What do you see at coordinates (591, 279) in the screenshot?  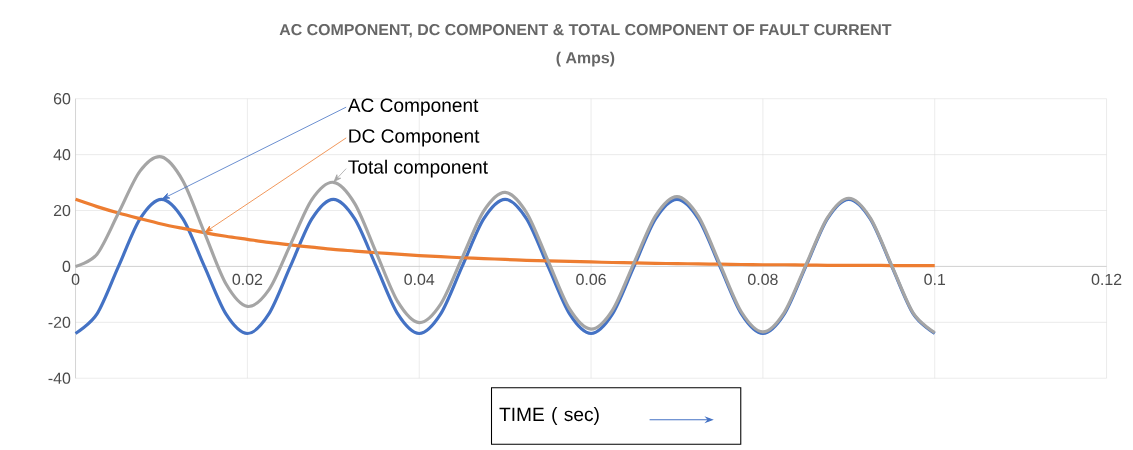 I see `x-tick-label: 0.06` at bounding box center [591, 279].